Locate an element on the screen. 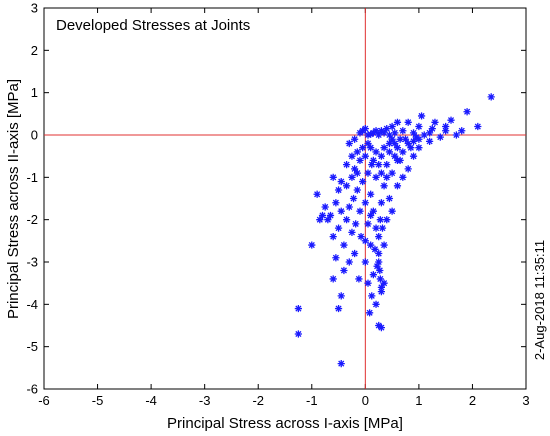 Image resolution: width=550 pixels, height=436 pixels. x-tick-label: -5 is located at coordinates (98, 400).